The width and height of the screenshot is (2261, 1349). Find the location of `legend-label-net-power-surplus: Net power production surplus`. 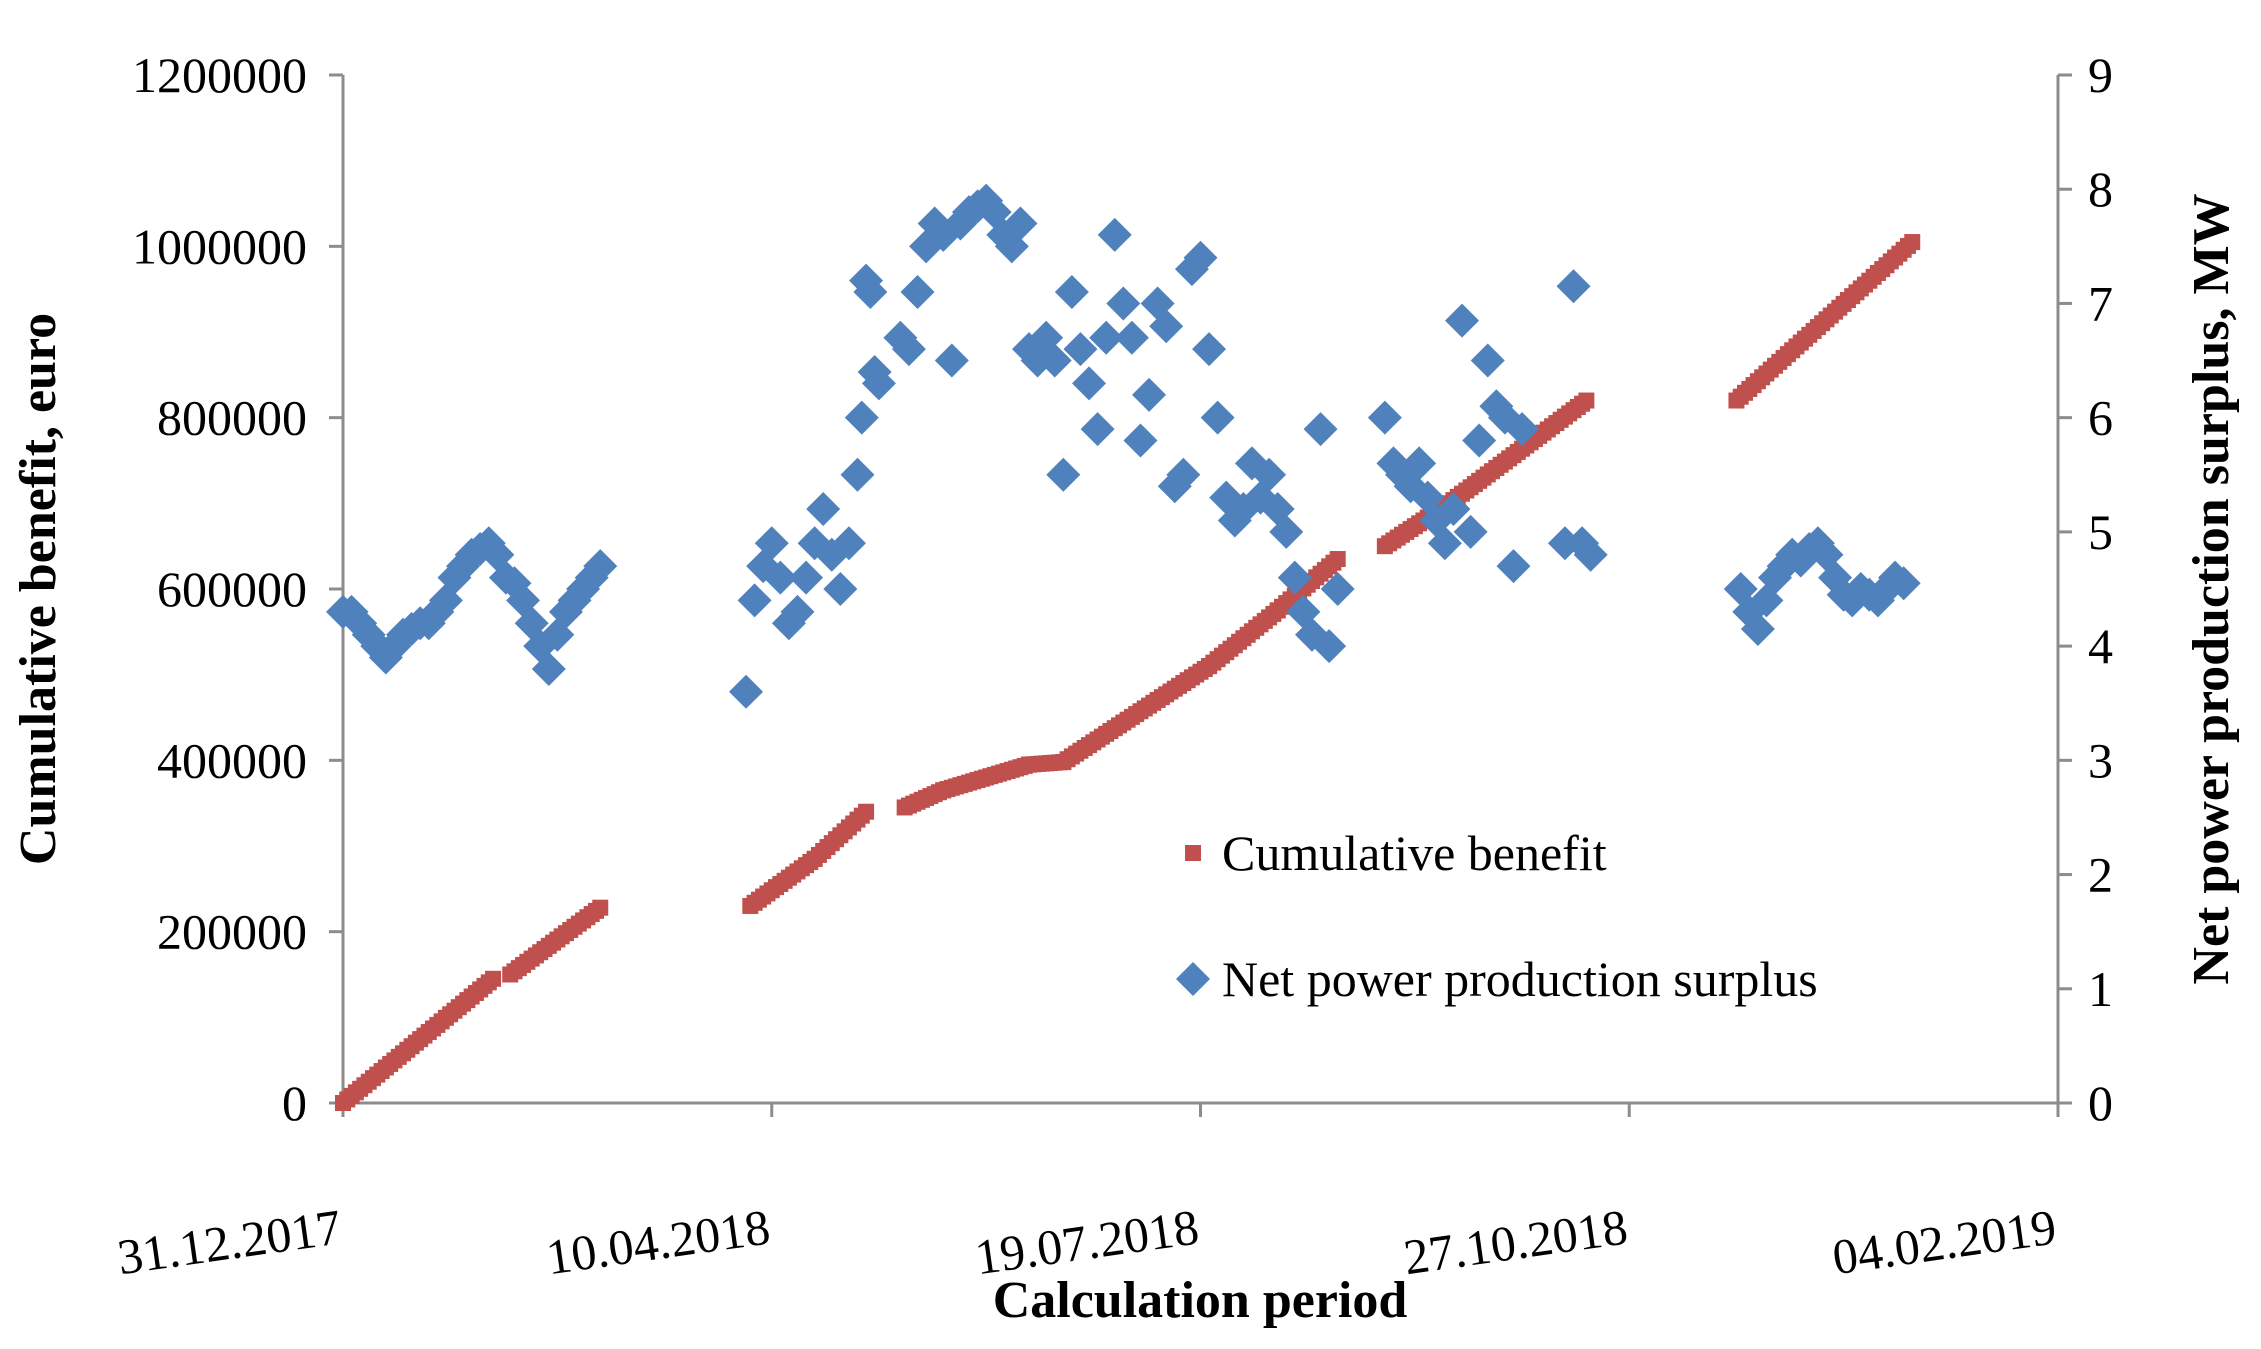

legend-label-net-power-surplus: Net power production surplus is located at coordinates (1520, 979).